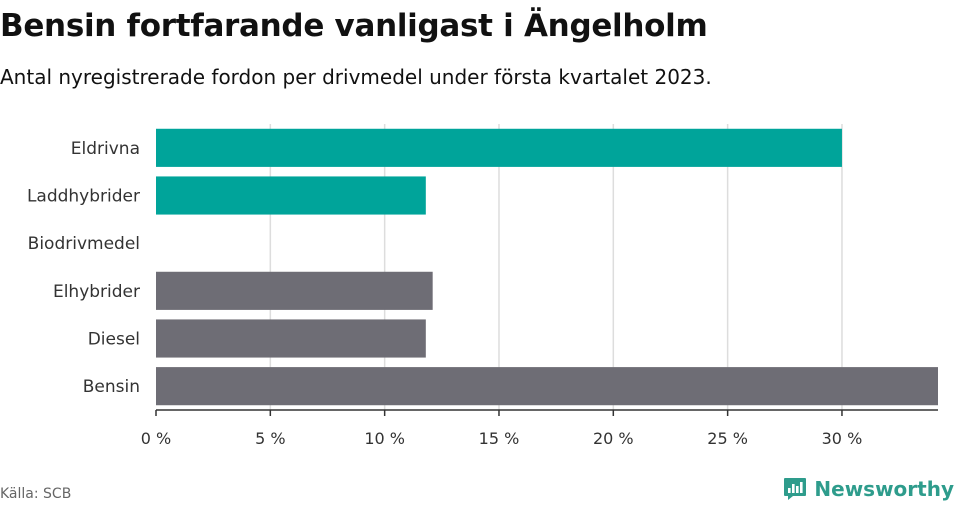 This screenshot has width=960, height=505. Describe the element at coordinates (96, 292) in the screenshot. I see `category-label: Elhybrider` at that location.